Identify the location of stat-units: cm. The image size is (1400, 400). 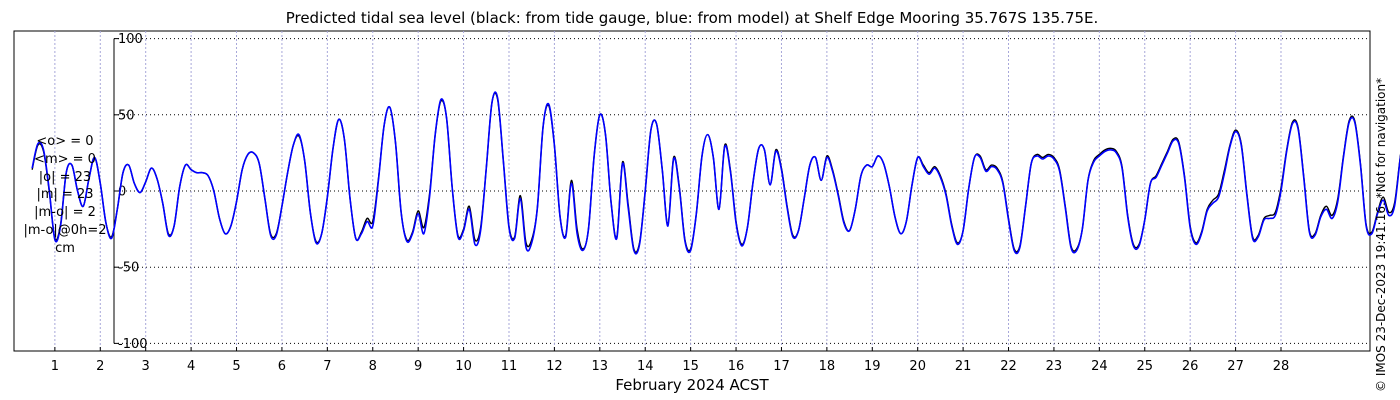
(65, 248).